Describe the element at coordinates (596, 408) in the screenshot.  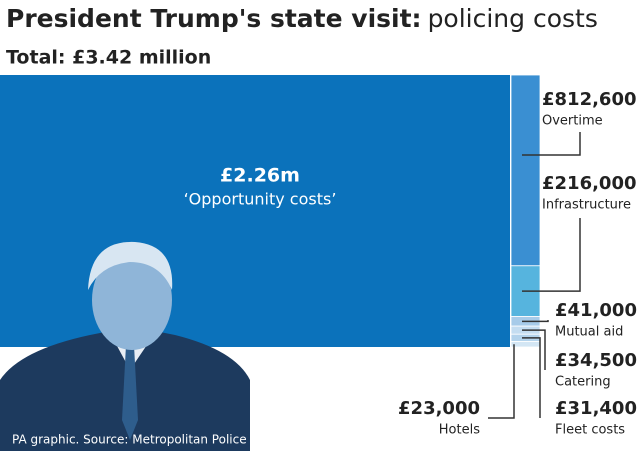
I see `value-label: £31,400` at that location.